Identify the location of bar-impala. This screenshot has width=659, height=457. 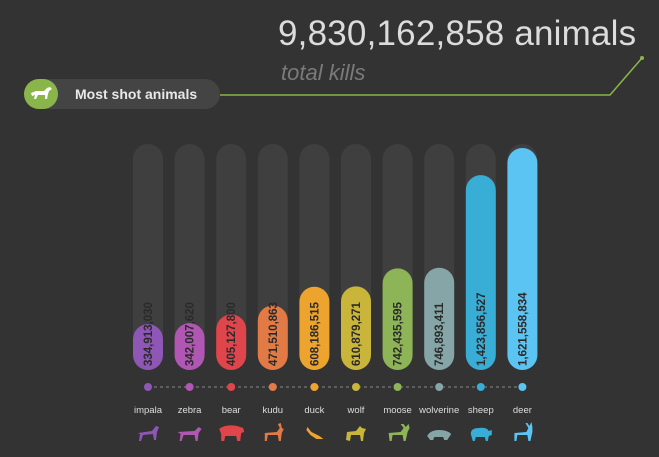
(148, 347).